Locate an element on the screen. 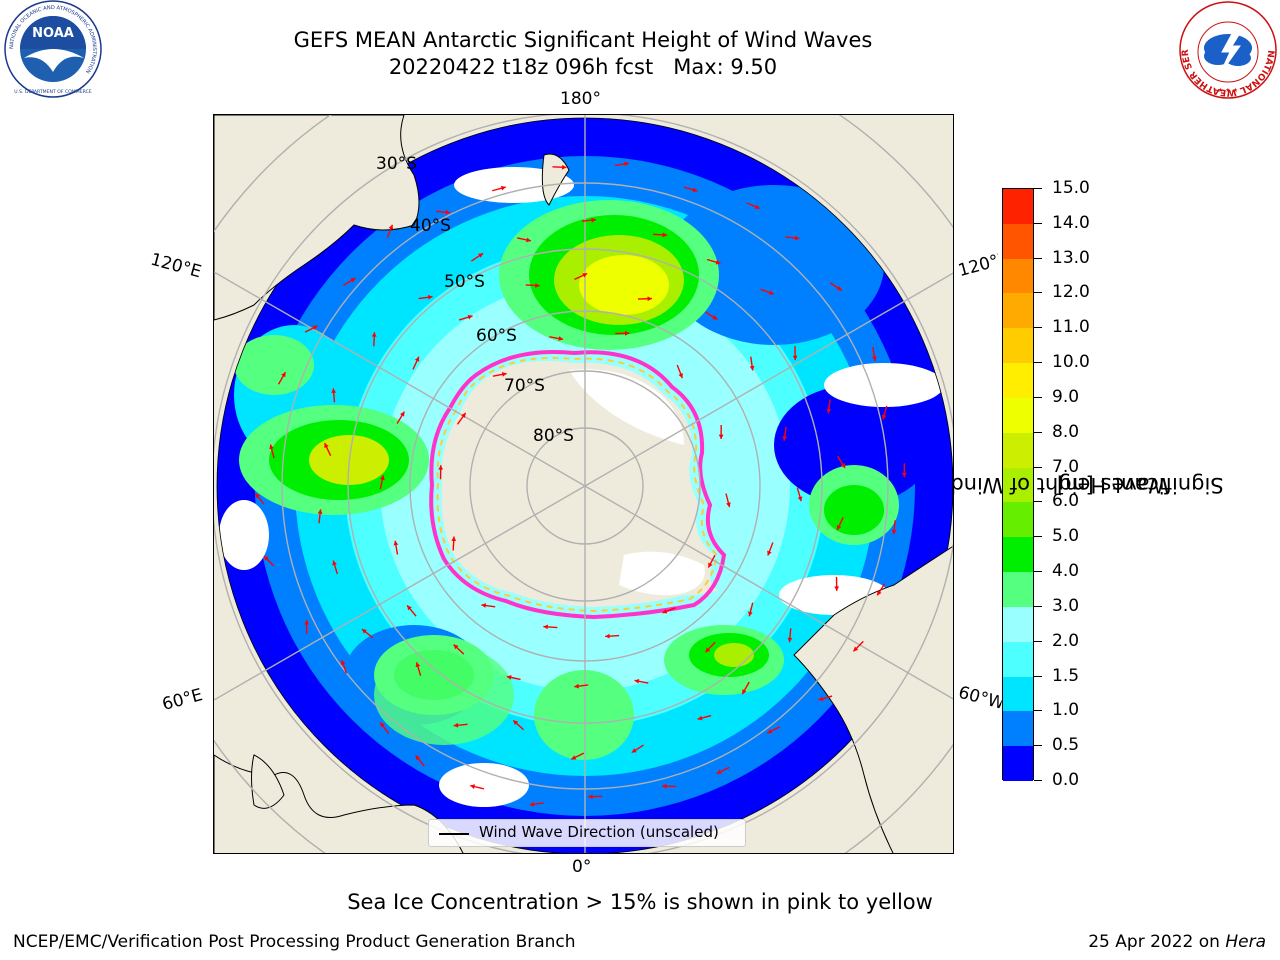 The image size is (1280, 960). colorbar-tick-label: 13.0 is located at coordinates (1071, 257).